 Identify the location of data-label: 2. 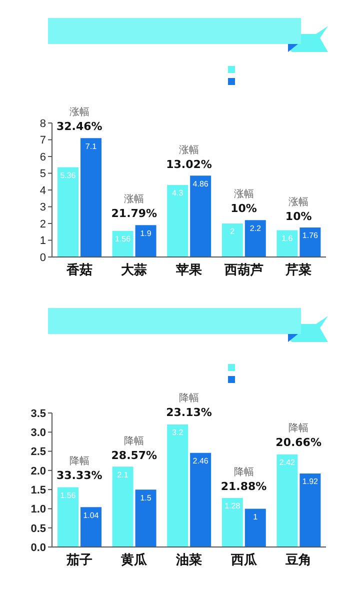
(233, 231).